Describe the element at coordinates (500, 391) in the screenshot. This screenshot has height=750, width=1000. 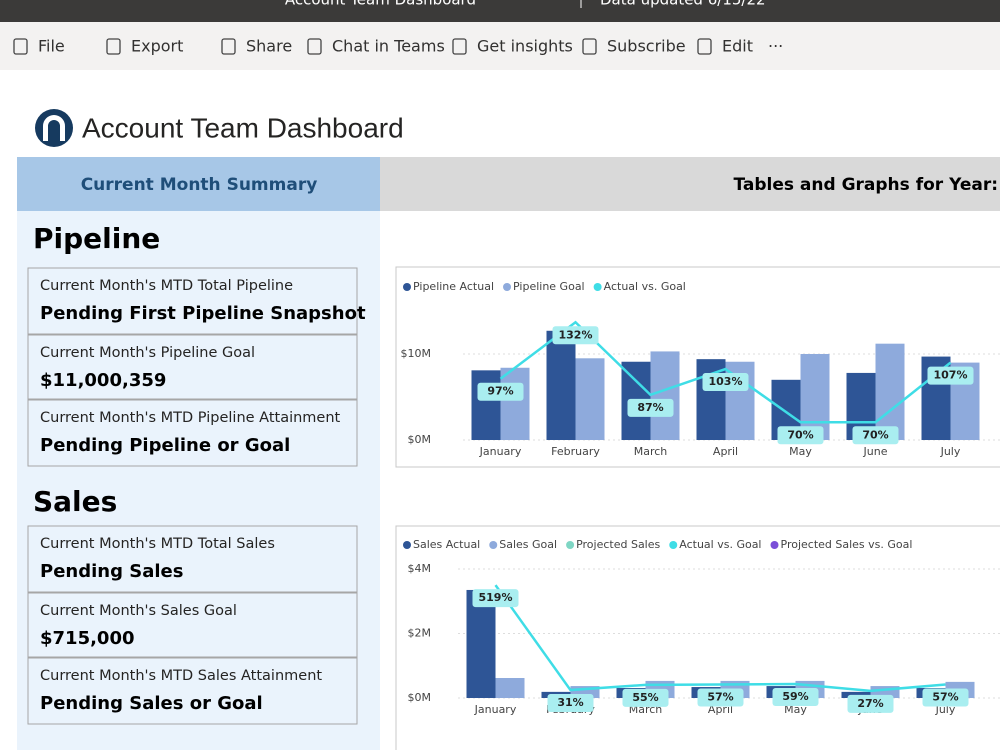
I see `data-label: 97%` at that location.